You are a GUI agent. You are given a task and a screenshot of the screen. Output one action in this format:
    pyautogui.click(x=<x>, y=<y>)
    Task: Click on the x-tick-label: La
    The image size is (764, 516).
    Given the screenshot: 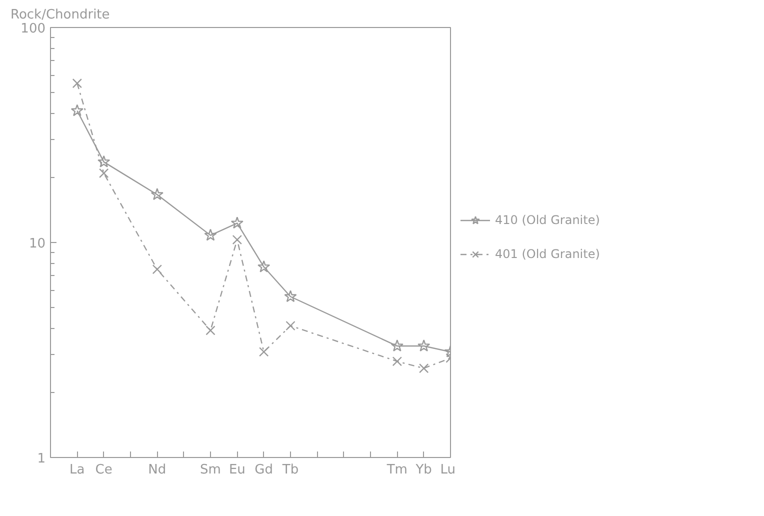 What is the action you would take?
    pyautogui.click(x=77, y=470)
    